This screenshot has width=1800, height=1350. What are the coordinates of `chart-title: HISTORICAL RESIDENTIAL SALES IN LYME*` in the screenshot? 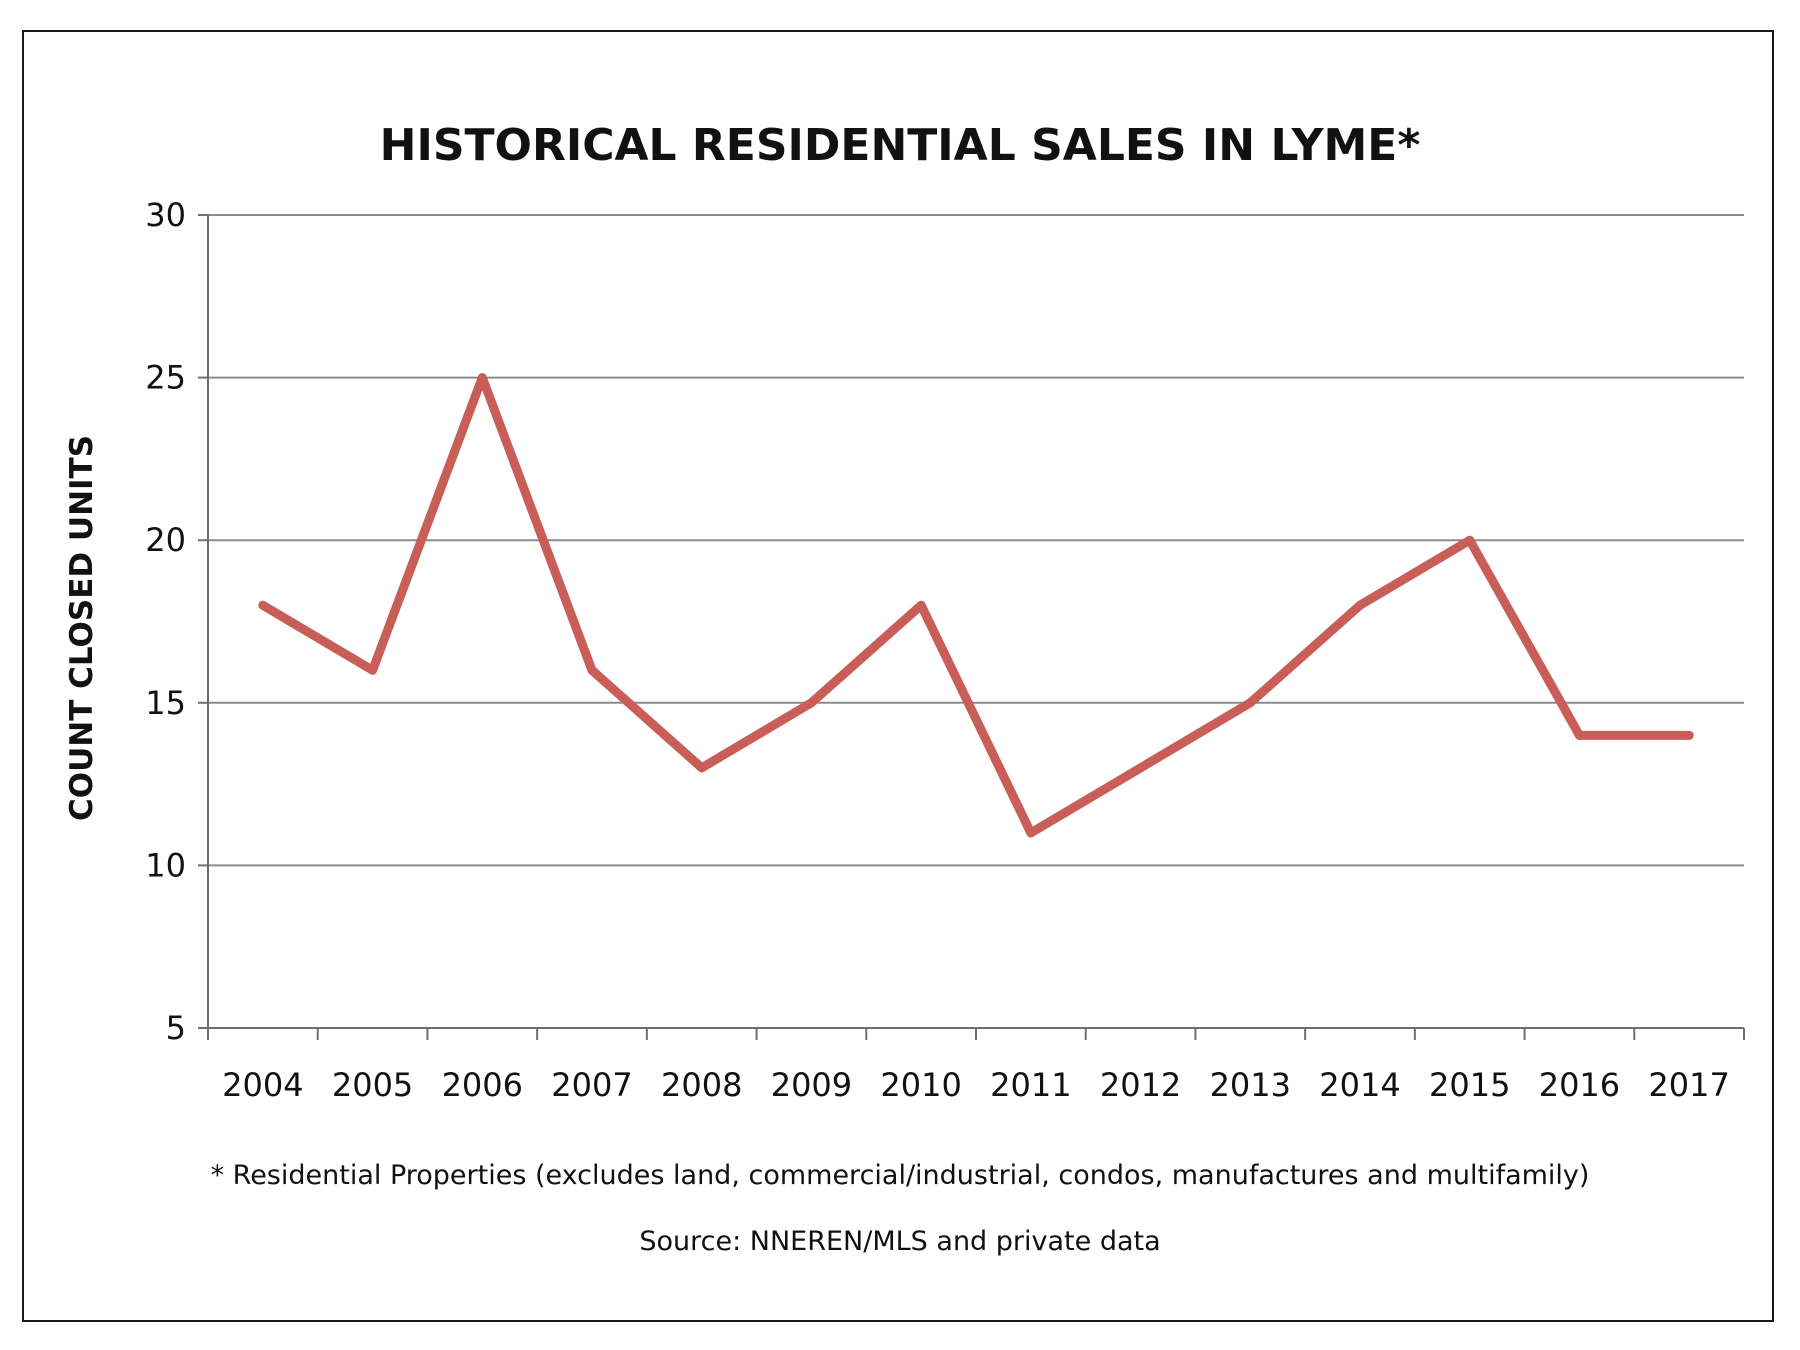 It's located at (900, 145).